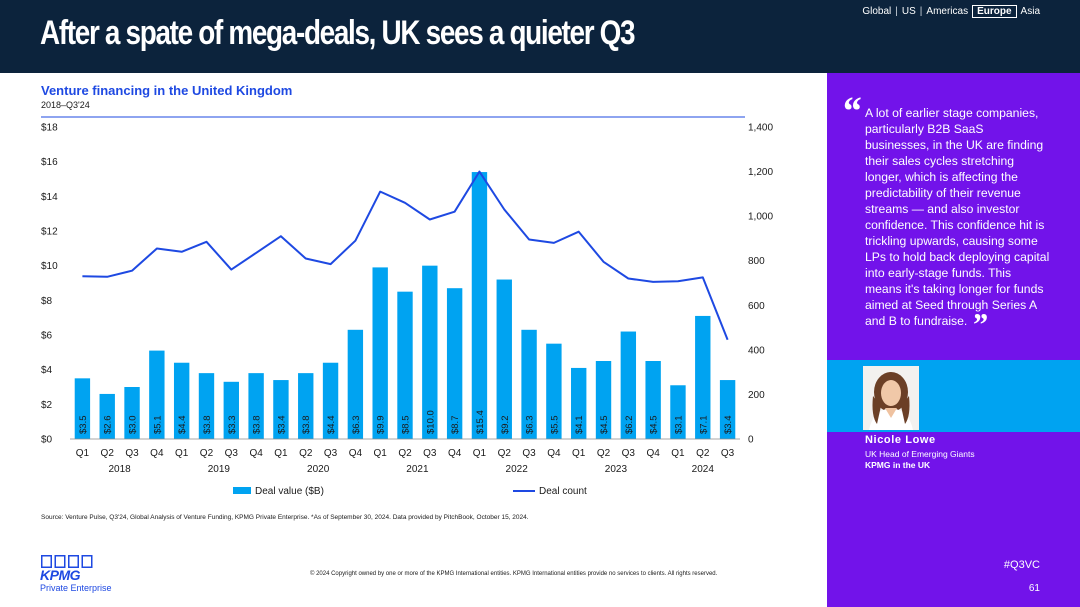 The height and width of the screenshot is (607, 1080). I want to click on region-link-global: Global, so click(877, 11).